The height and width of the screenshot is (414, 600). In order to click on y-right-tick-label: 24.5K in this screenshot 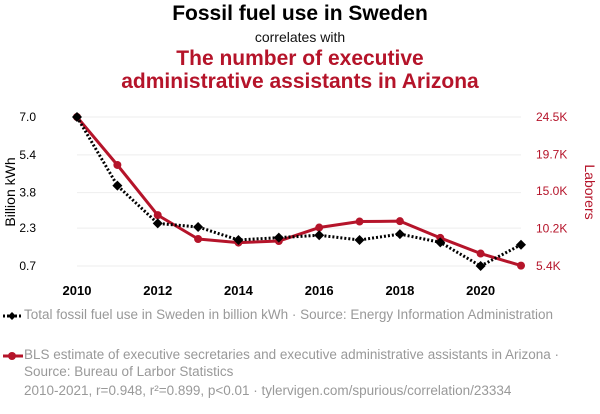, I will do `click(551, 117)`.